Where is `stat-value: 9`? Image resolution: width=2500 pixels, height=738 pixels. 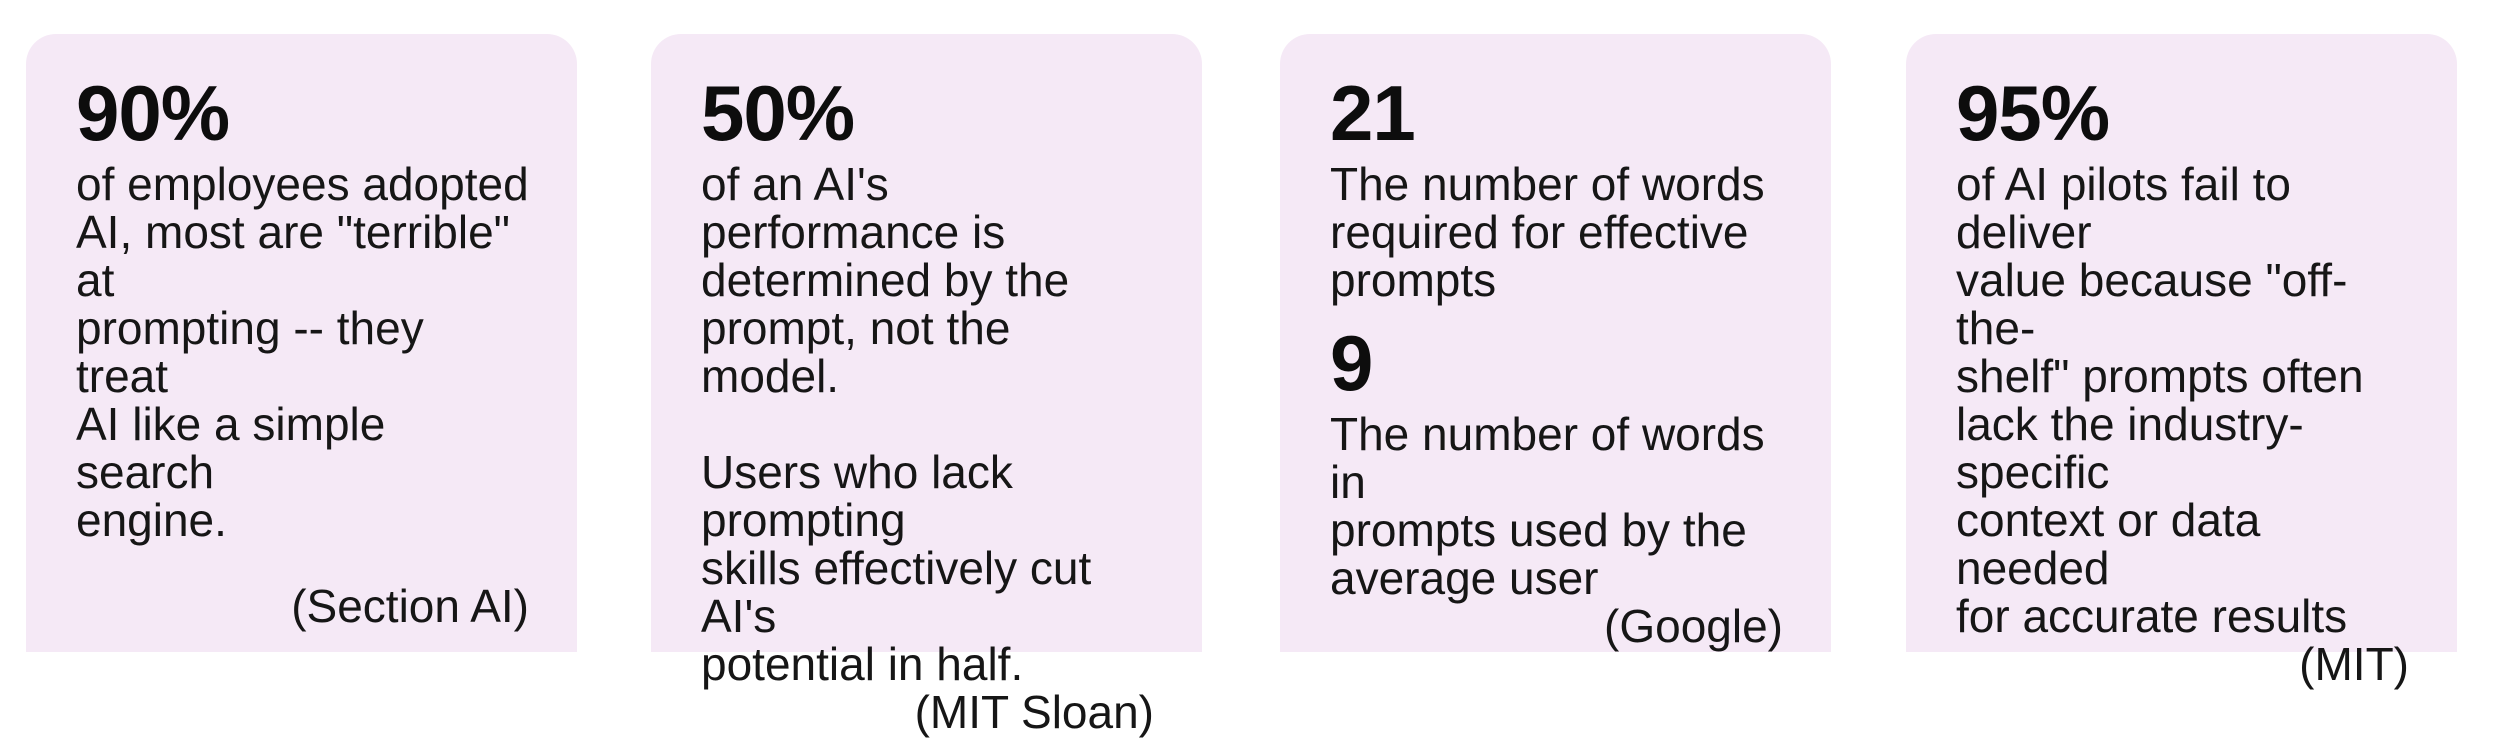
stat-value: 9 is located at coordinates (1351, 363).